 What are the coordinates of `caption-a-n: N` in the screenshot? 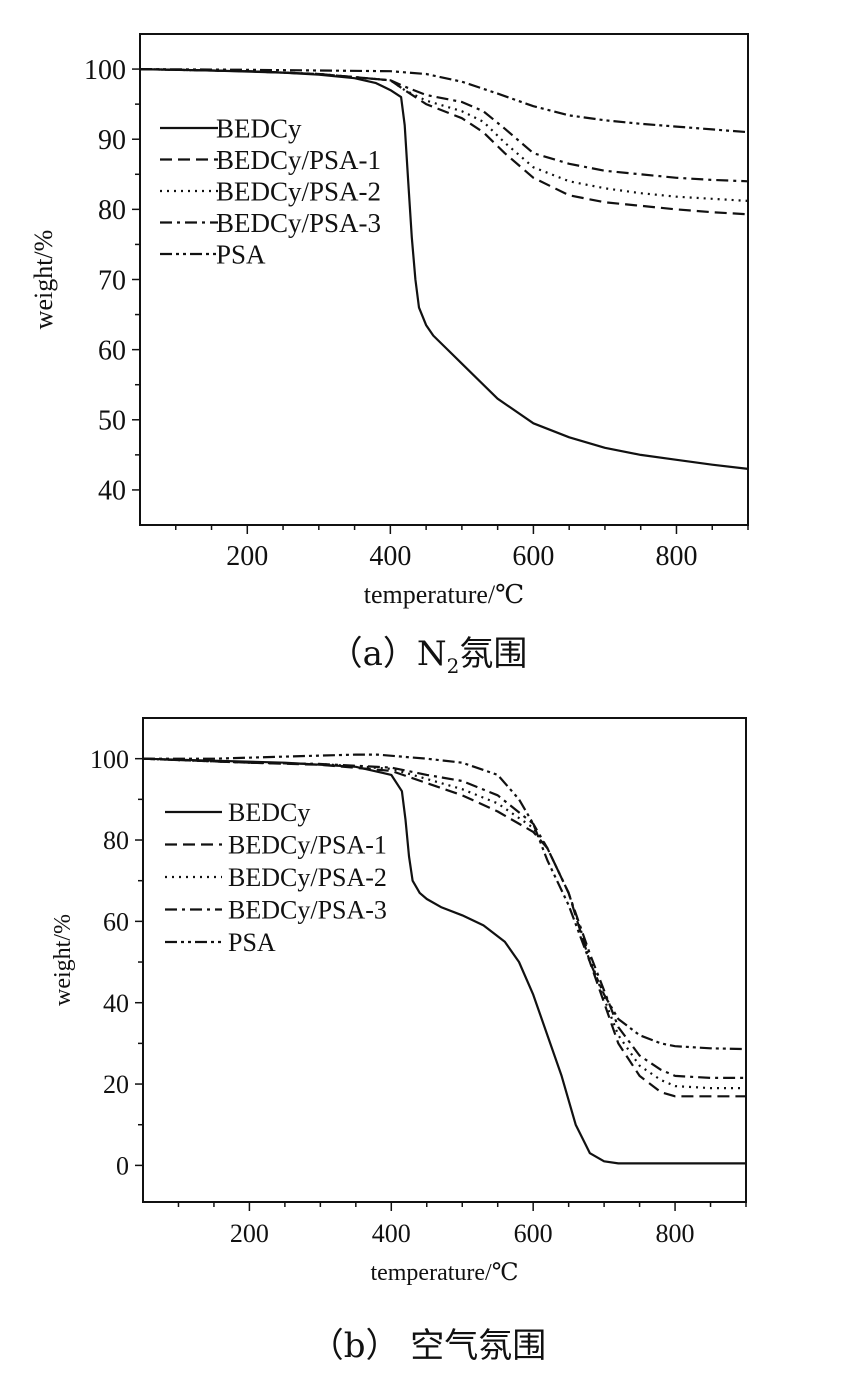 It's located at (431, 654).